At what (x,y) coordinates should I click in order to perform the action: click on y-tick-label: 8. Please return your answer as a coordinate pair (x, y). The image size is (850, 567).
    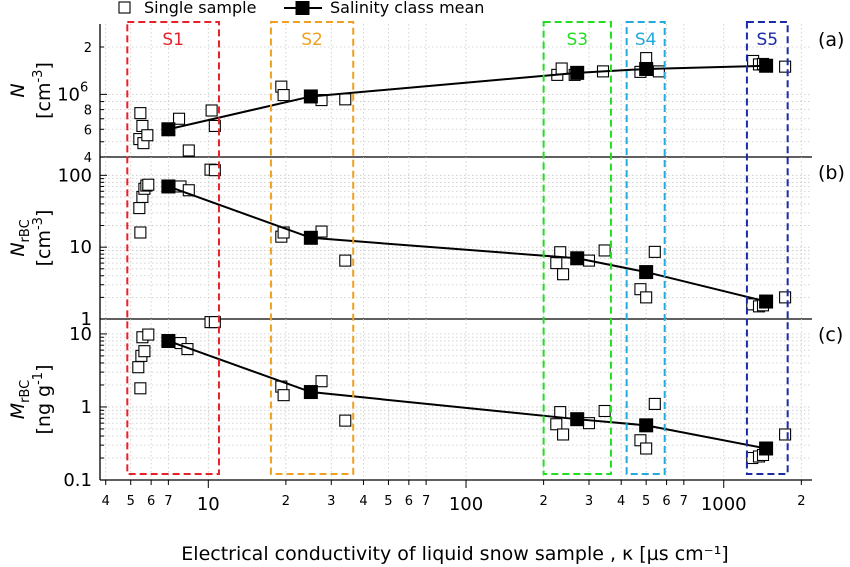
    Looking at the image, I should click on (88, 111).